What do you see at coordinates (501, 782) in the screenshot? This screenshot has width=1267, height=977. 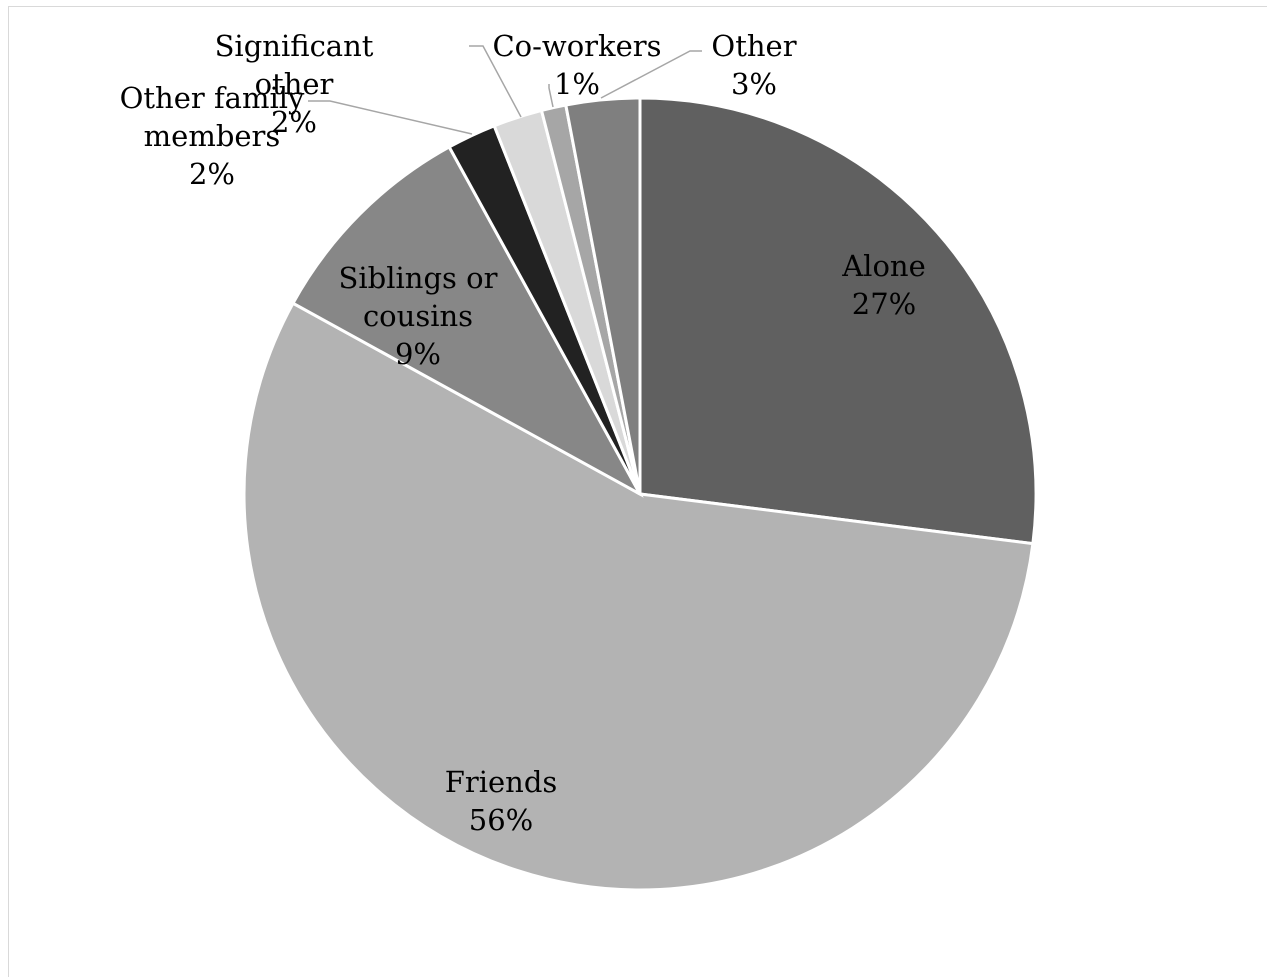 I see `data-label-category: Friends` at bounding box center [501, 782].